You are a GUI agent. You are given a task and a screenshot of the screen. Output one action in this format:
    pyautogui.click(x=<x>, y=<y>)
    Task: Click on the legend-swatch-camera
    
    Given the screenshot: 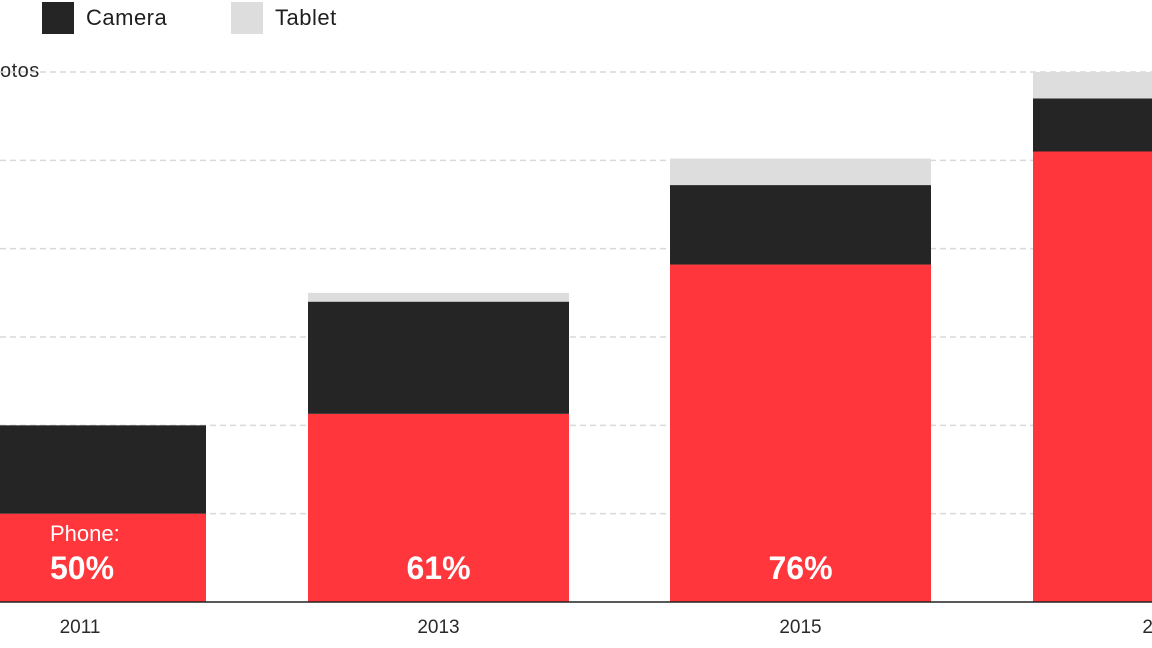 What is the action you would take?
    pyautogui.click(x=58, y=18)
    